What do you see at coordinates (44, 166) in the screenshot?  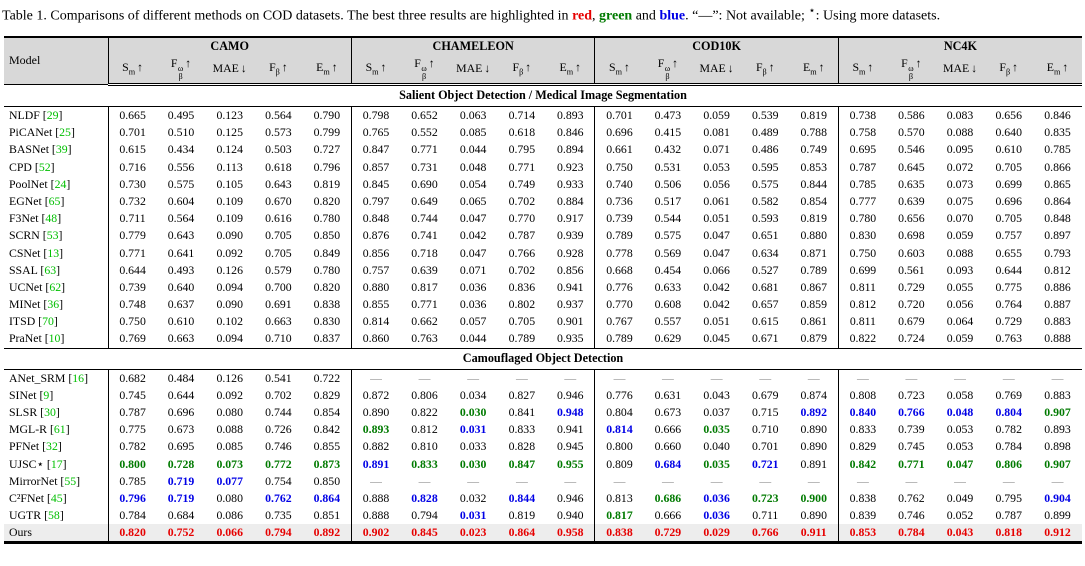 I see `citation-link: 52` at bounding box center [44, 166].